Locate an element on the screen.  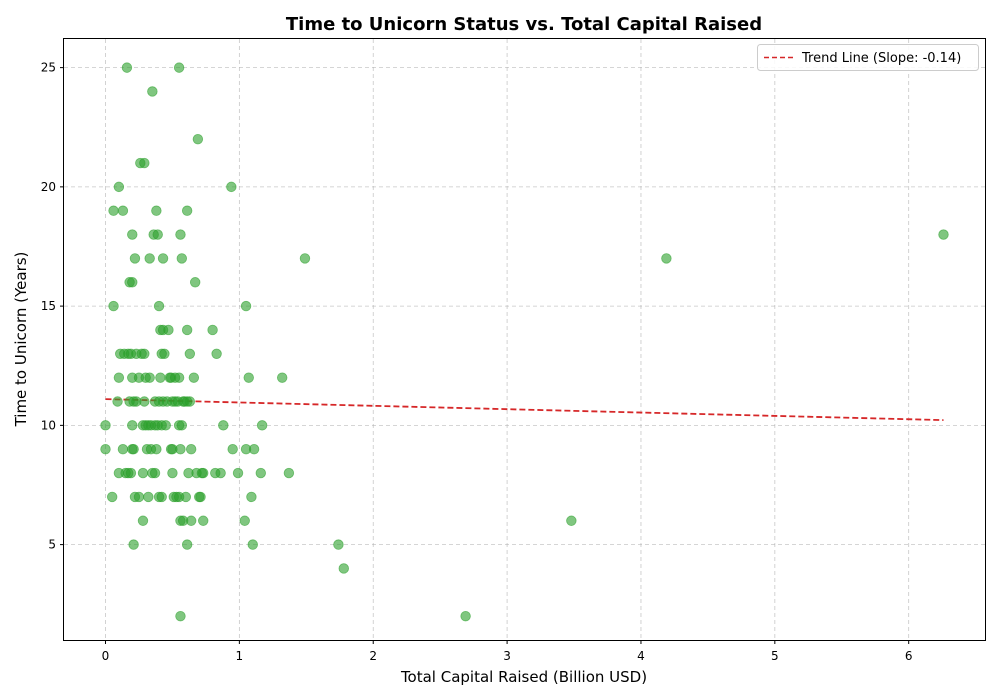
x-tick-label: 2 is located at coordinates (373, 656).